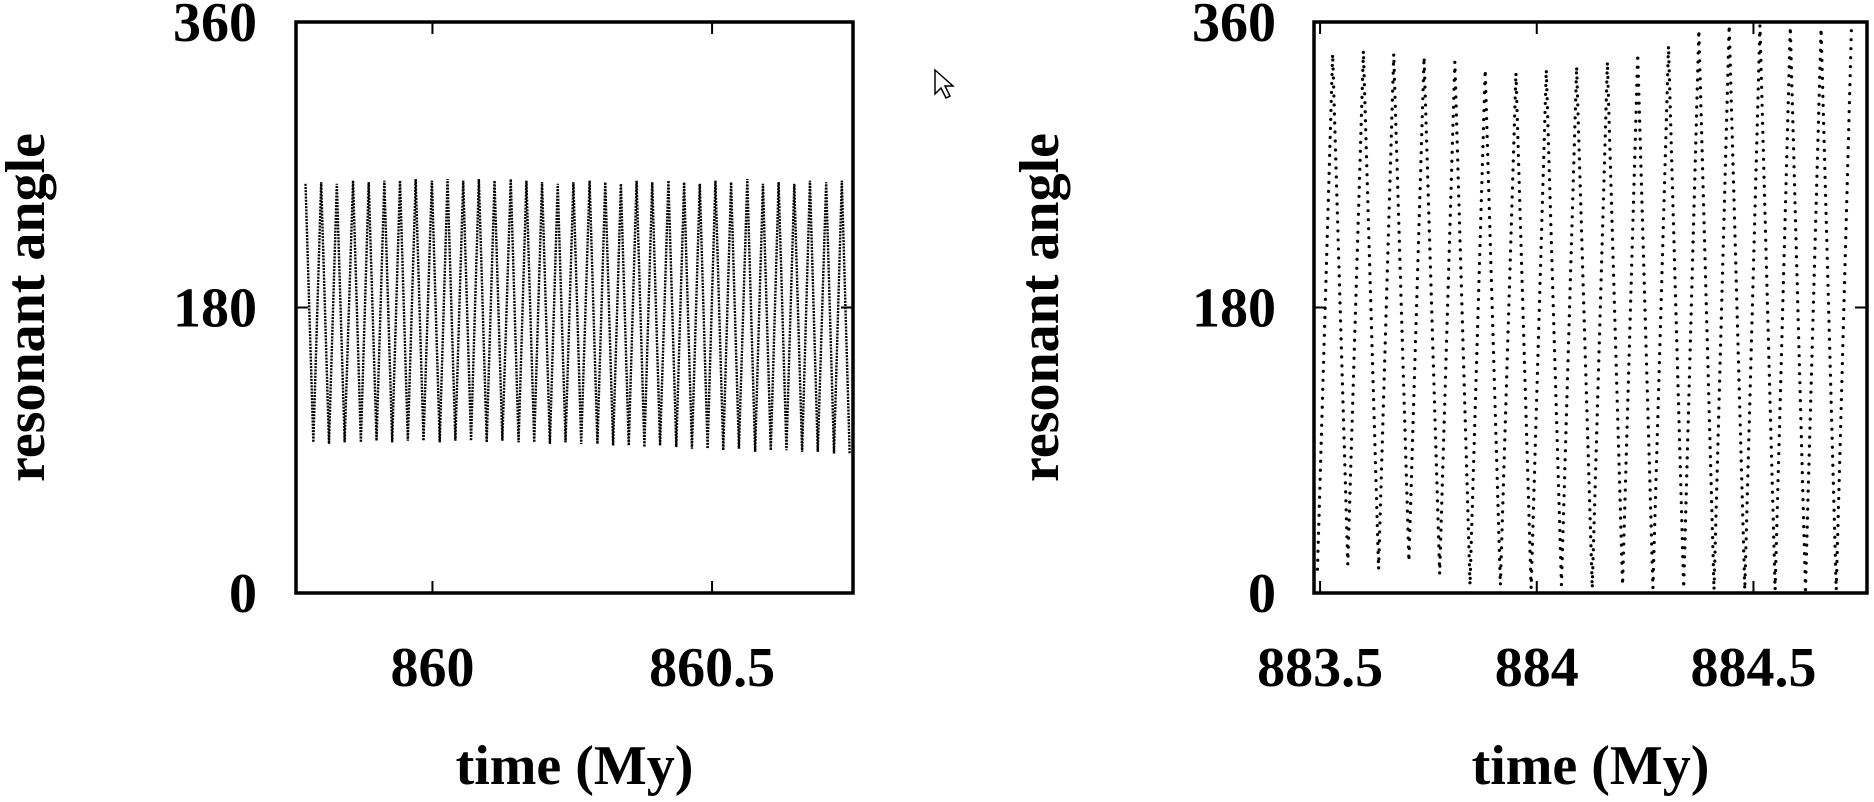  I want to click on data-line, so click(577, 316).